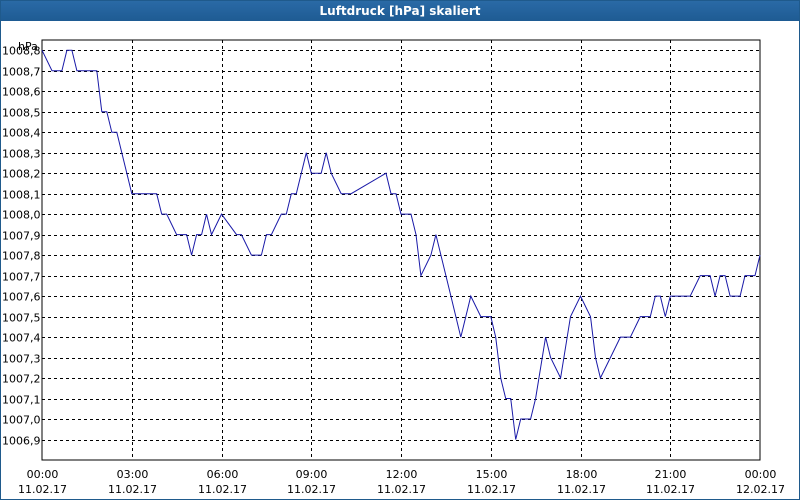  What do you see at coordinates (21, 359) in the screenshot?
I see `y-tick-label: 1007,3` at bounding box center [21, 359].